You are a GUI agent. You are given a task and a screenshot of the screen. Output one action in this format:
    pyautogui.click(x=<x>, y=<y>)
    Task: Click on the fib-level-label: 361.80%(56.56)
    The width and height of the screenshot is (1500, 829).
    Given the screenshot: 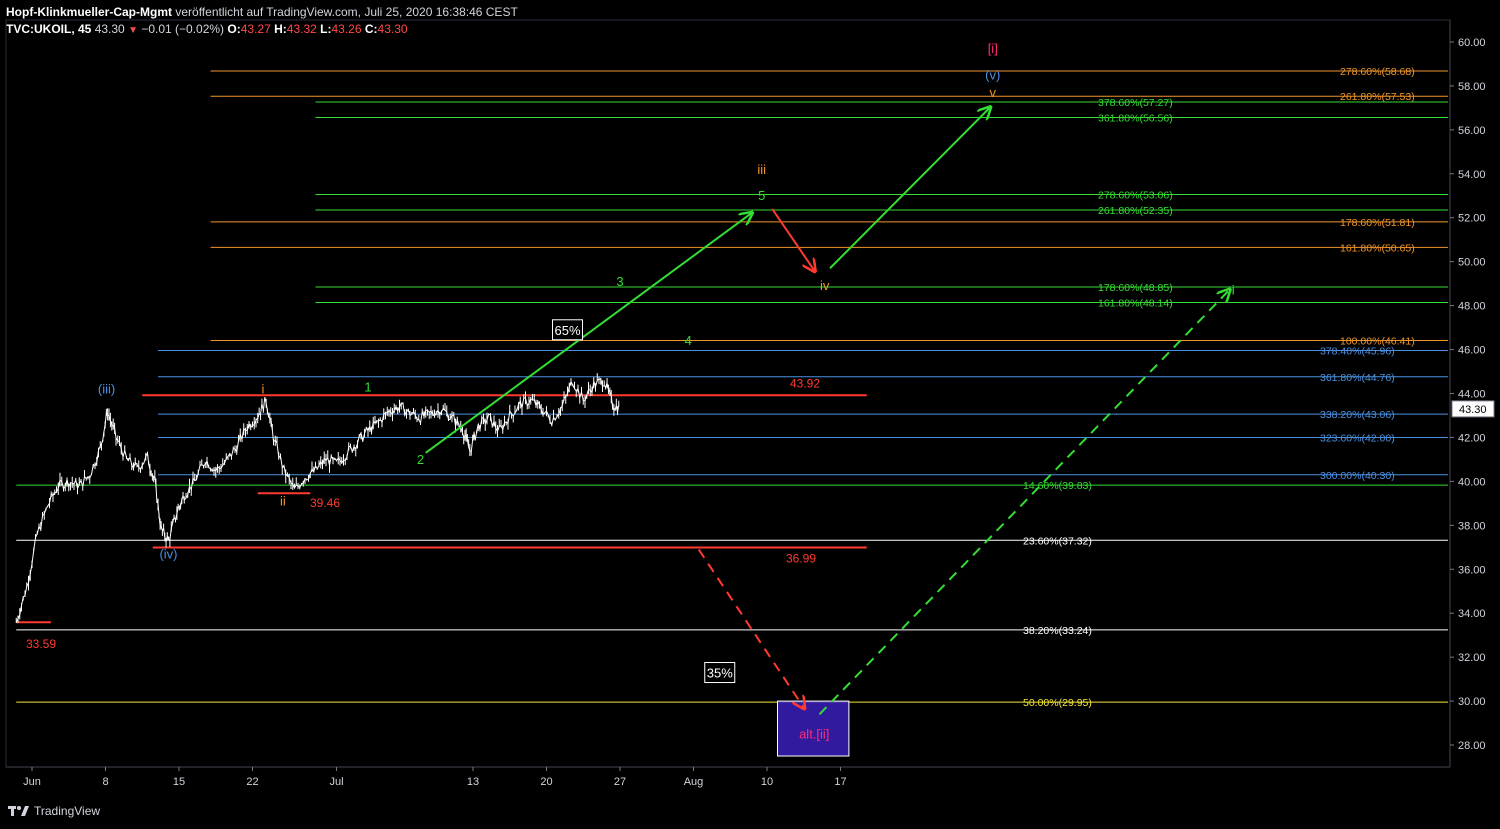 What is the action you would take?
    pyautogui.click(x=1135, y=119)
    